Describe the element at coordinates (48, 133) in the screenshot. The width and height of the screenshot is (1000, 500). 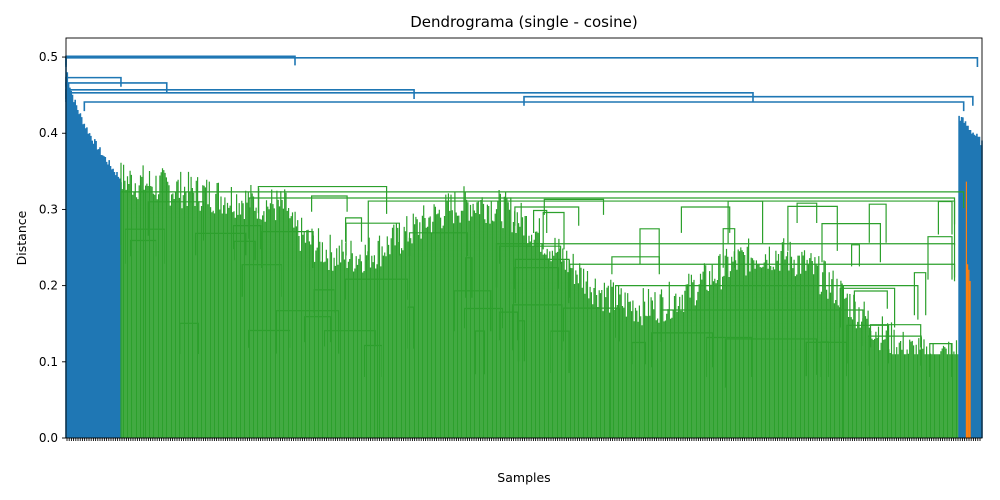
I see `y-tick-label: 0.4` at that location.